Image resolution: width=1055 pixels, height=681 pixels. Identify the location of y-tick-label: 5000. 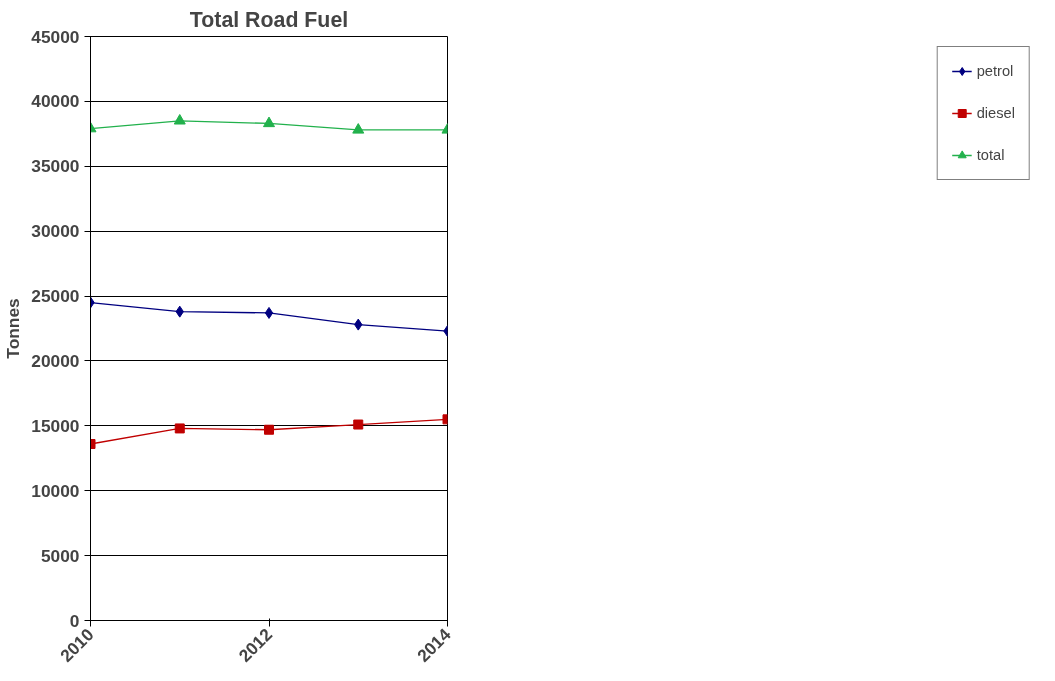
(60, 555).